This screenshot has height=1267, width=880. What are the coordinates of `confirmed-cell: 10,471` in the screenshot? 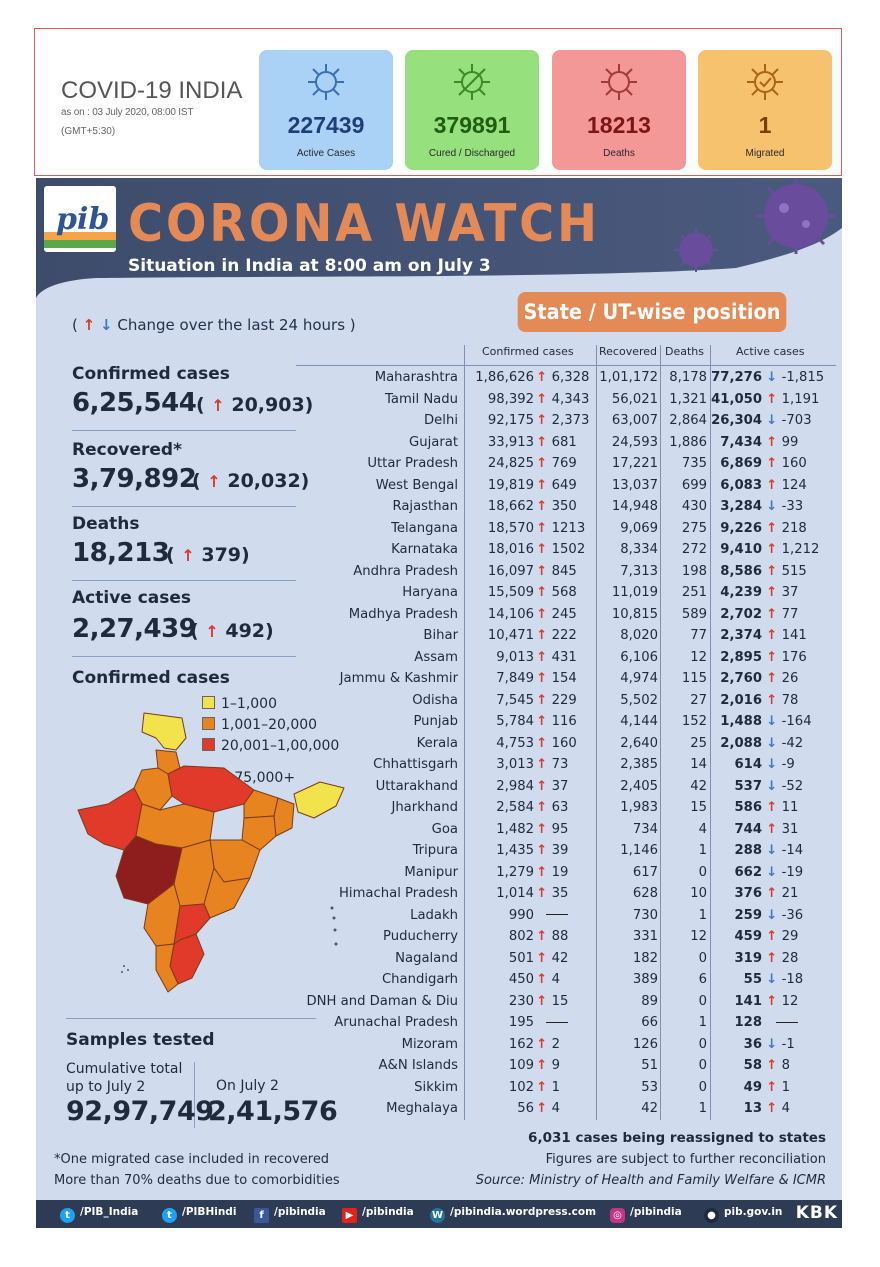 It's located at (510, 635).